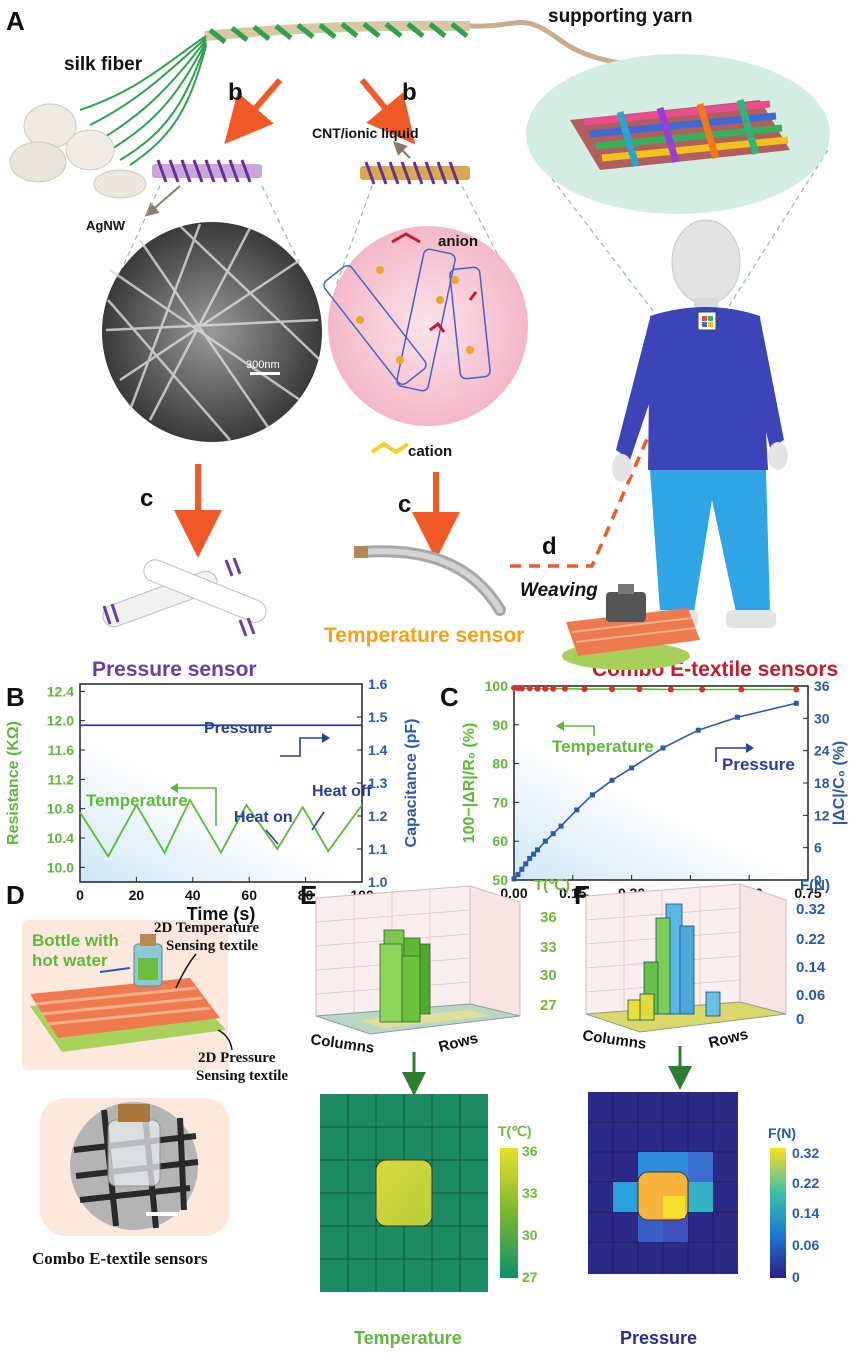 This screenshot has width=866, height=1364. I want to click on chart-b-temperature-arrow, so click(197, 806).